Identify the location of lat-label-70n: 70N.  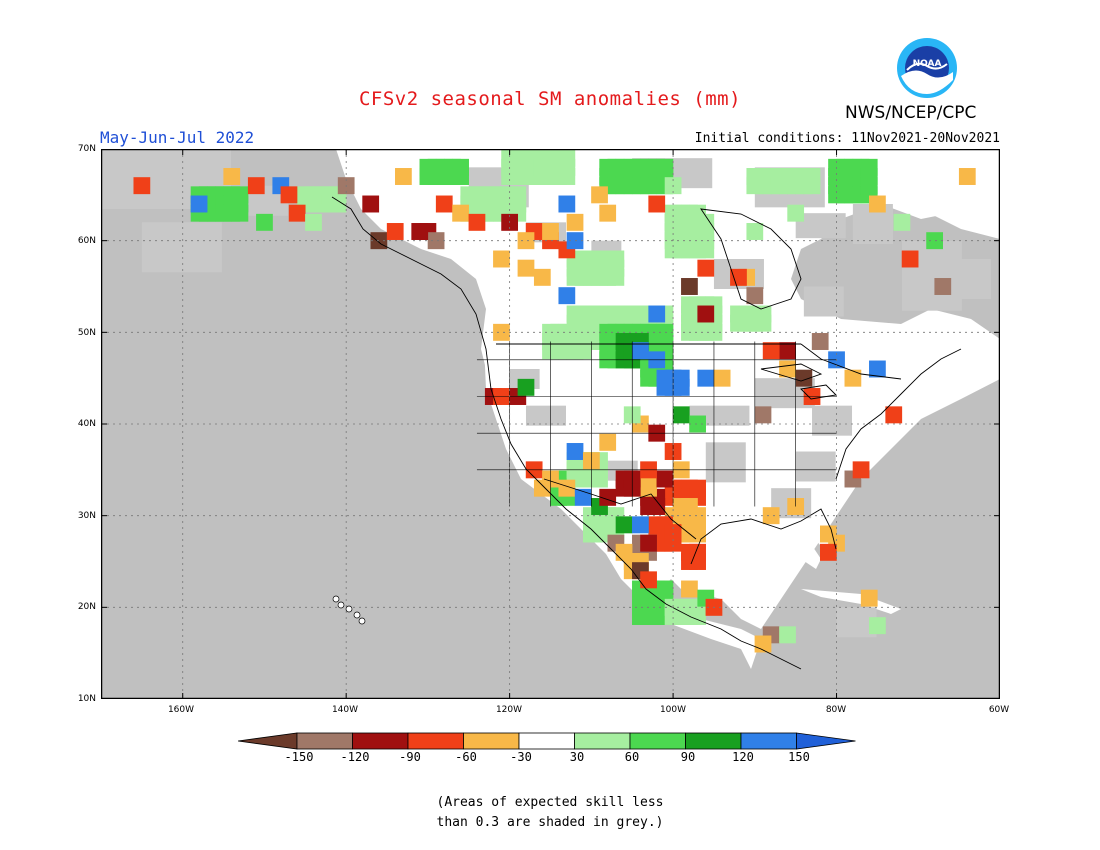
(86, 149).